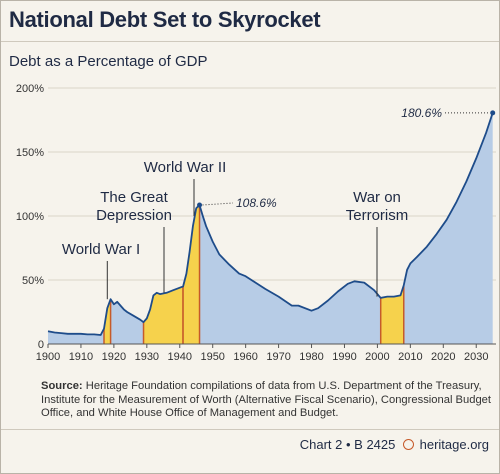 This screenshot has width=500, height=474. Describe the element at coordinates (30, 217) in the screenshot. I see `y-tick-label: 100%` at that location.